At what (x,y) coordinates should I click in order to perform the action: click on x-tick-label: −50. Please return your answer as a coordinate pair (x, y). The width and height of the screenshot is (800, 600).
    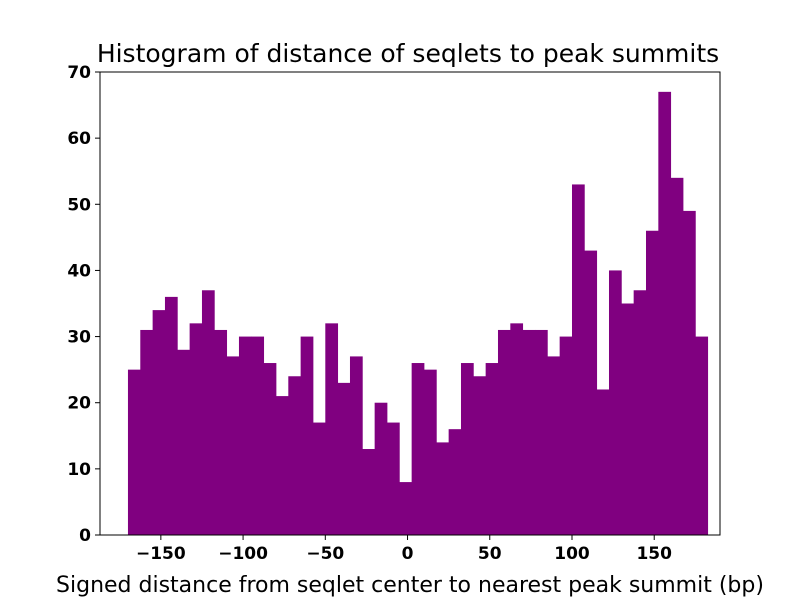
    Looking at the image, I should click on (325, 554).